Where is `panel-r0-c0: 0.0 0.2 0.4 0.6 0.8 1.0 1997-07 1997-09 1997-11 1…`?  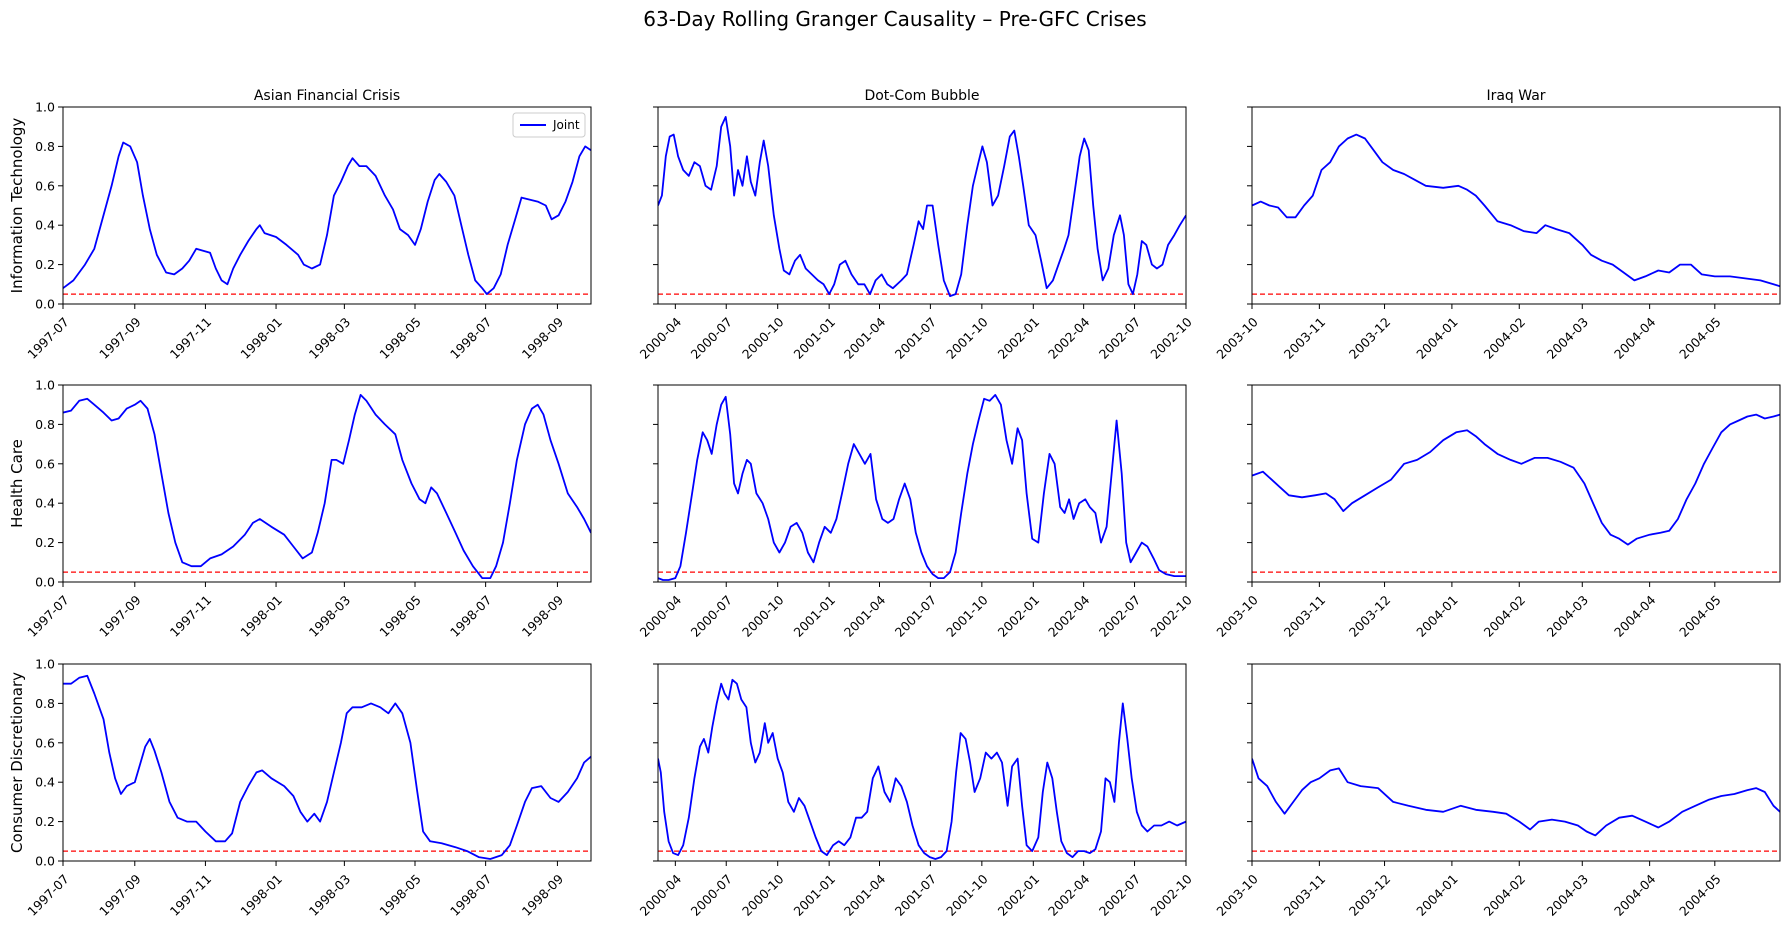
panel-r0-c0: 0.0 0.2 0.4 0.6 0.8 1.0 1997-07 1997-09 1997-11 1… is located at coordinates (300, 225).